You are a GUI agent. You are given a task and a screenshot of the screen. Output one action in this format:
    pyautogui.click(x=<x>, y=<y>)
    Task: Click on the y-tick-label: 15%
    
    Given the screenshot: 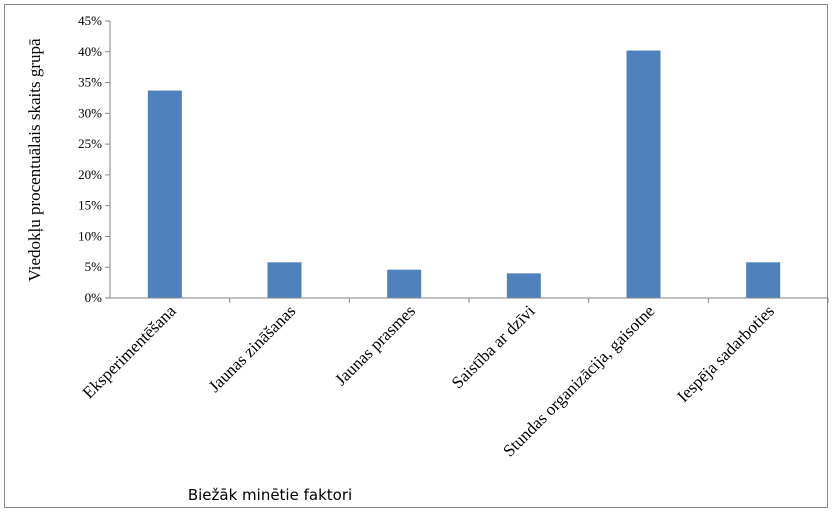 What is the action you would take?
    pyautogui.click(x=90, y=205)
    